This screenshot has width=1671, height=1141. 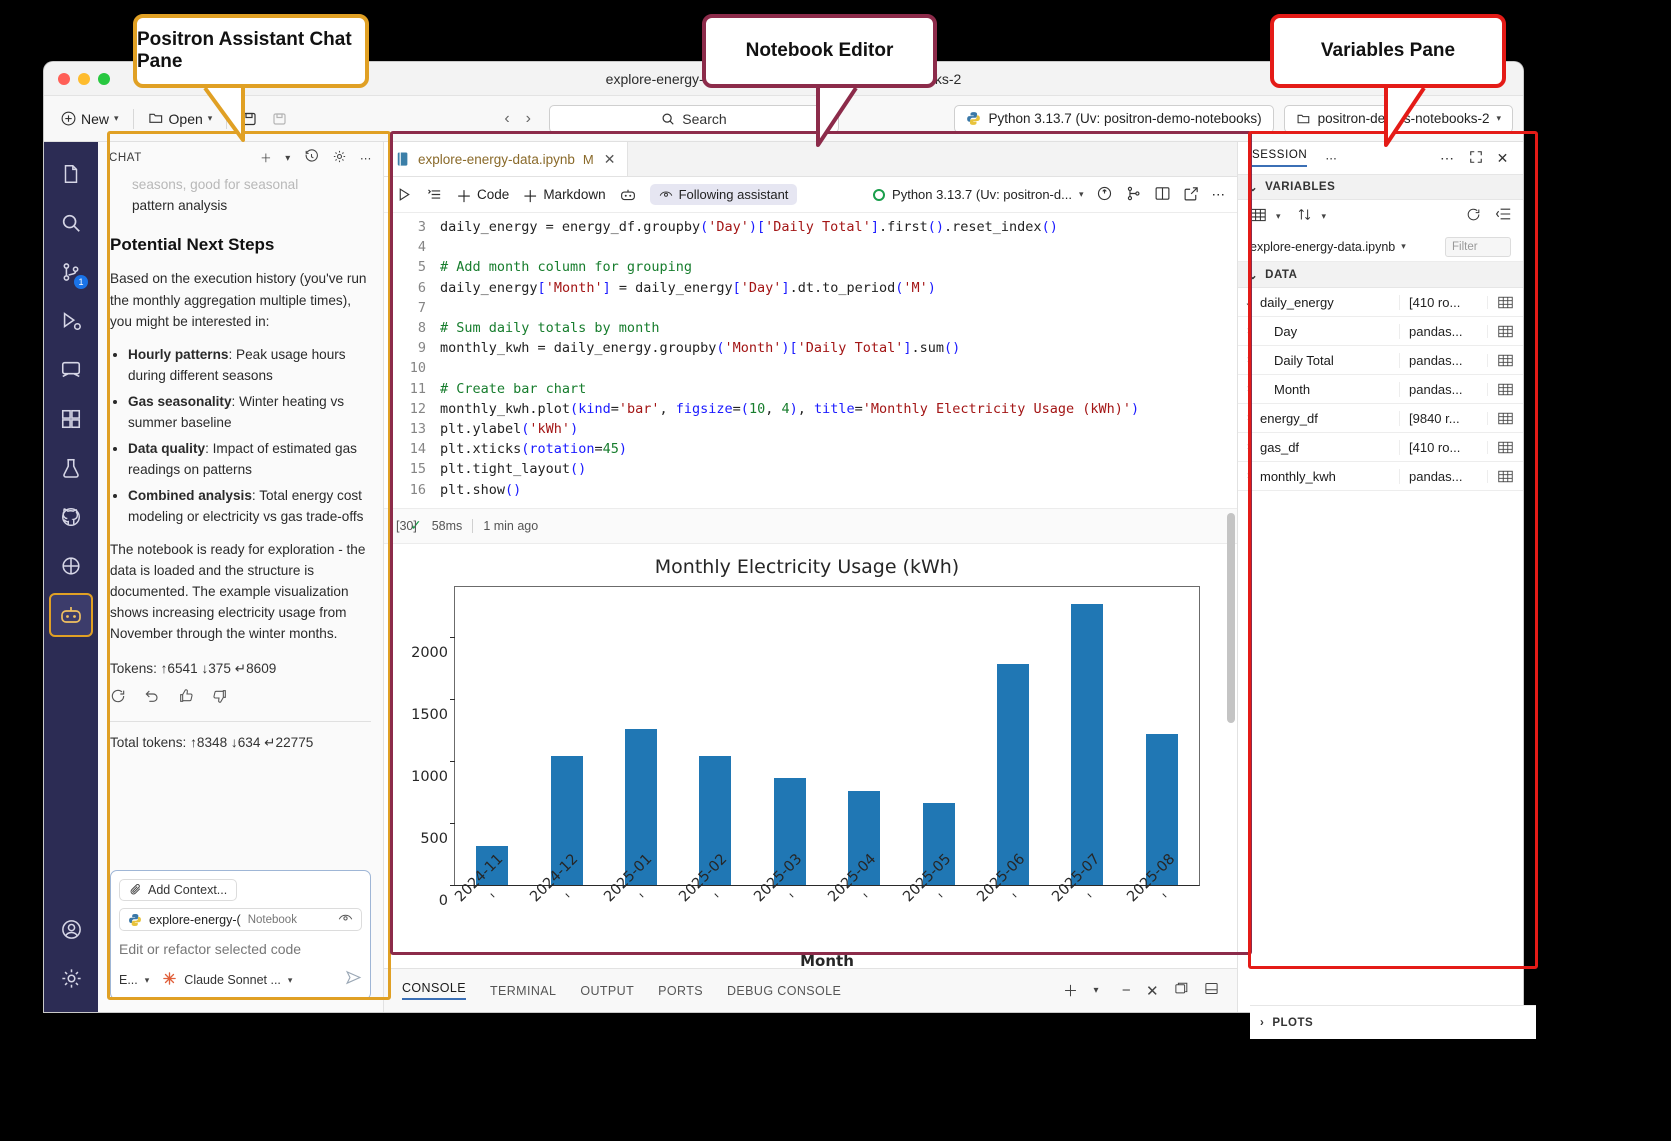 What do you see at coordinates (71, 419) in the screenshot?
I see `activity-extensions-icon` at bounding box center [71, 419].